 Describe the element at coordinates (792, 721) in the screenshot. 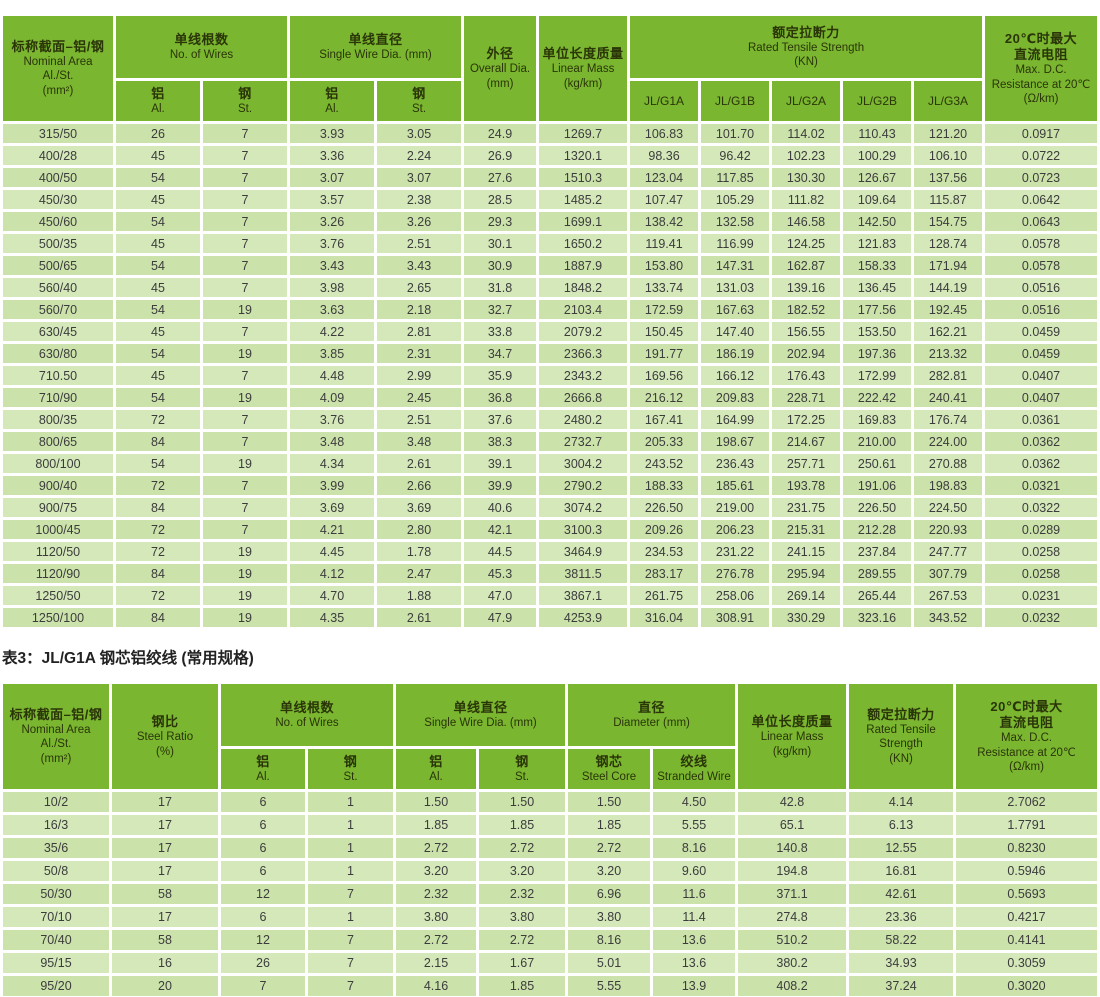

I see `header-zh: 单位长度质量` at that location.